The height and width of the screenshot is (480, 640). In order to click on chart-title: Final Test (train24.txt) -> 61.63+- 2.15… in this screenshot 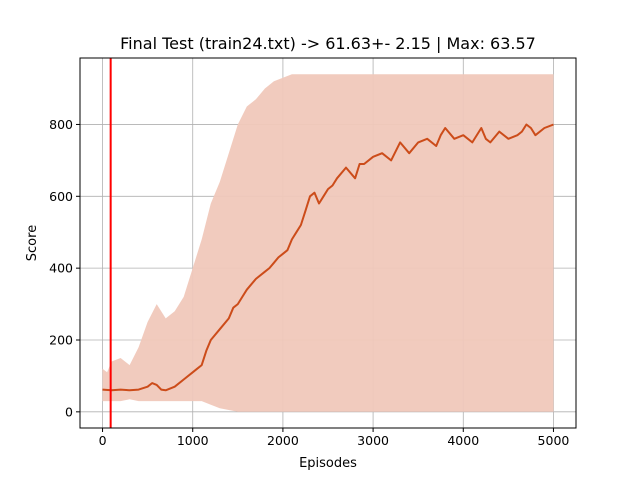, I will do `click(328, 43)`.